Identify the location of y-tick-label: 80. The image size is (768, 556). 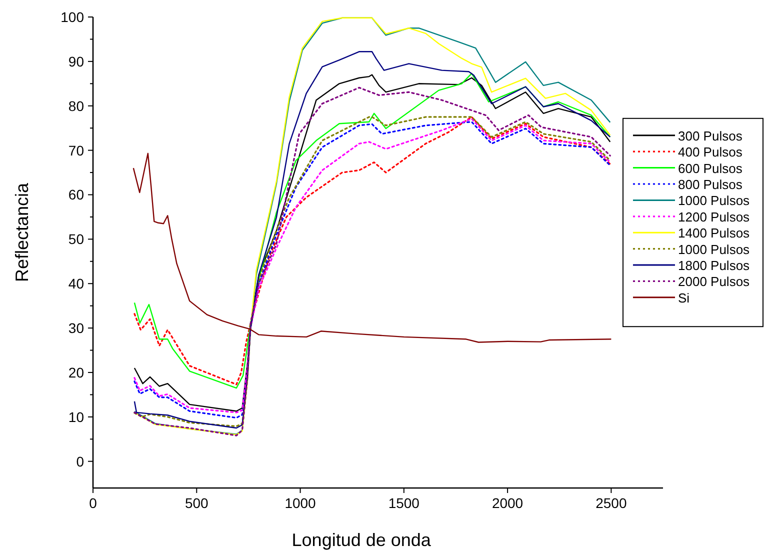
(76, 106).